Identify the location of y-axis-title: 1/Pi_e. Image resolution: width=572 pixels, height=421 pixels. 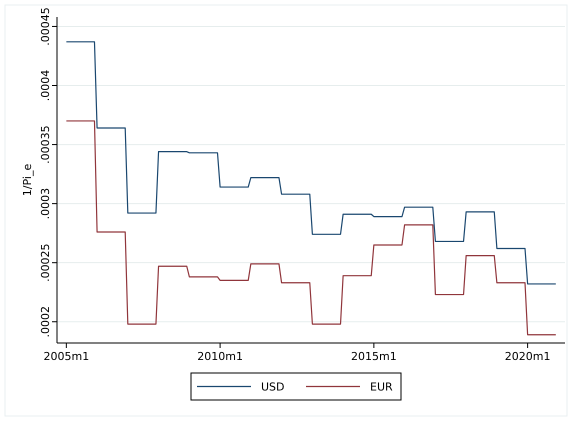
(27, 180).